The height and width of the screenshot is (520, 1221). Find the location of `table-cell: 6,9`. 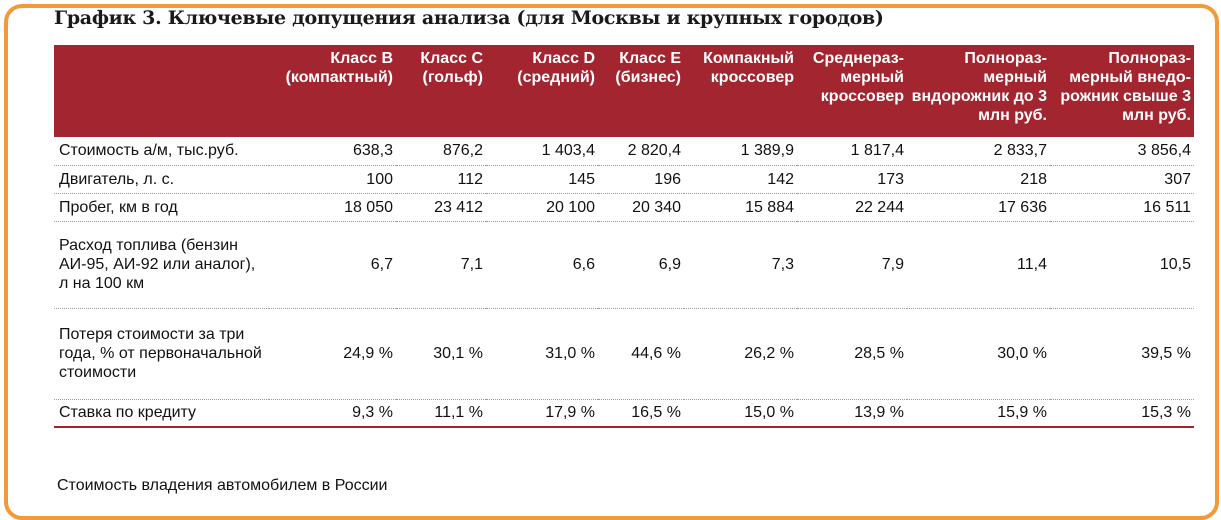

table-cell: 6,9 is located at coordinates (641, 265).